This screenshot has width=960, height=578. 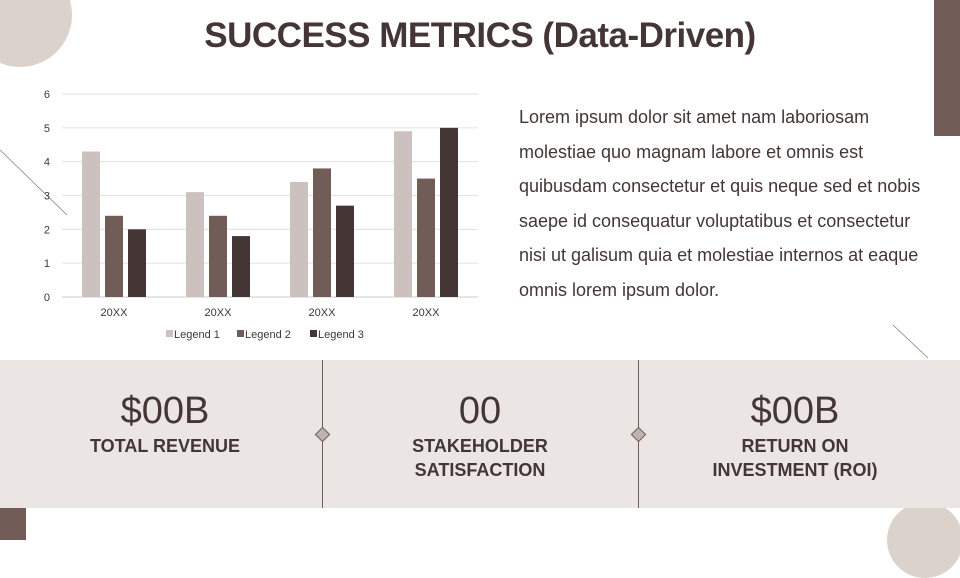 What do you see at coordinates (268, 335) in the screenshot?
I see `legend-label: Legend 2` at bounding box center [268, 335].